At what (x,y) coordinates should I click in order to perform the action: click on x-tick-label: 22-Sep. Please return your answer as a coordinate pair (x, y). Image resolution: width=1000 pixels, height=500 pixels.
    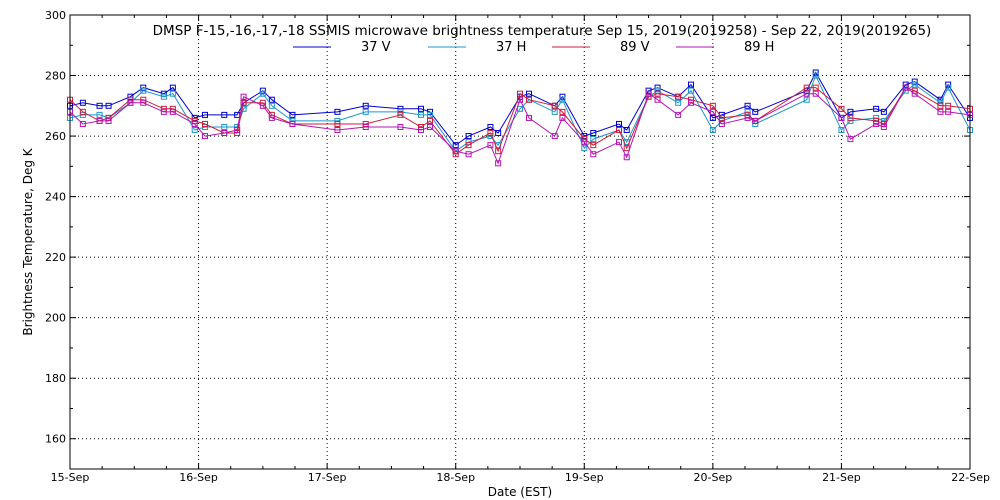
    Looking at the image, I should click on (970, 477).